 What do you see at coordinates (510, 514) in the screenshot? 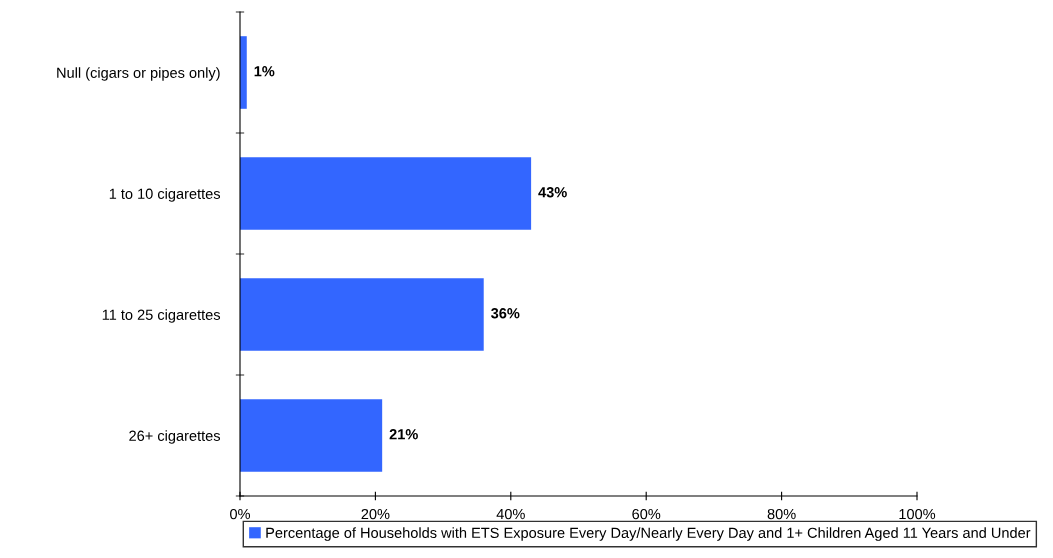
I see `x-tick-label: 40%` at bounding box center [510, 514].